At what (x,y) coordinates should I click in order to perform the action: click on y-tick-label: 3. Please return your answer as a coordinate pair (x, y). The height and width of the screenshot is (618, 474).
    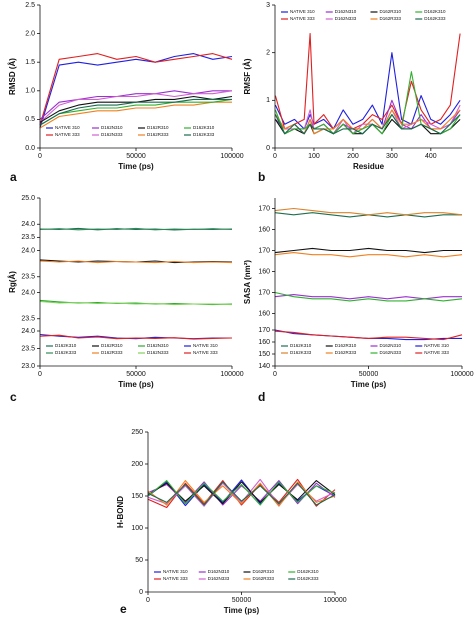
    Looking at the image, I should click on (268, 5).